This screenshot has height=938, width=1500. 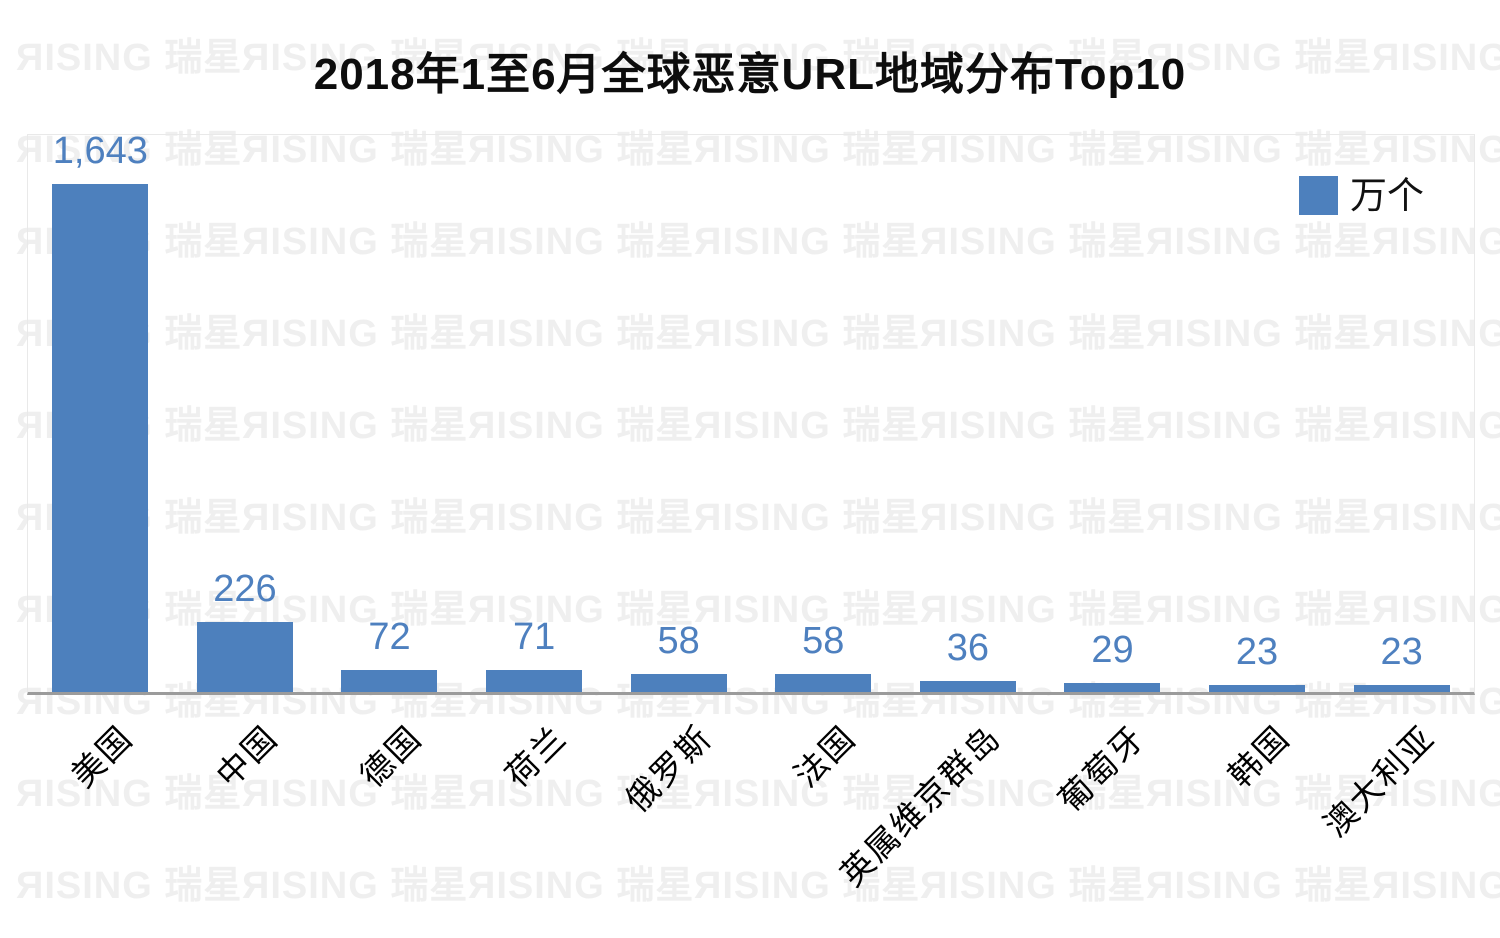 What do you see at coordinates (534, 637) in the screenshot?
I see `value-label: 71` at bounding box center [534, 637].